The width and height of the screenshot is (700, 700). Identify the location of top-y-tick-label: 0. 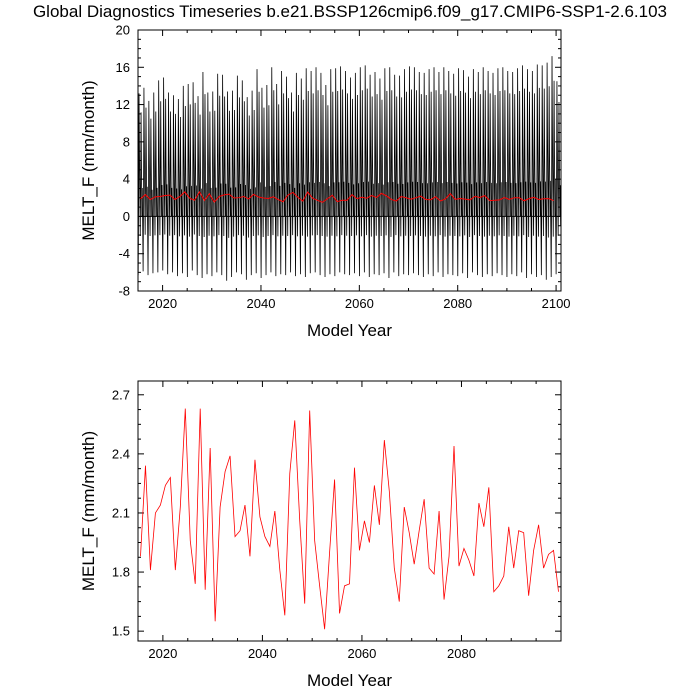
(126, 216).